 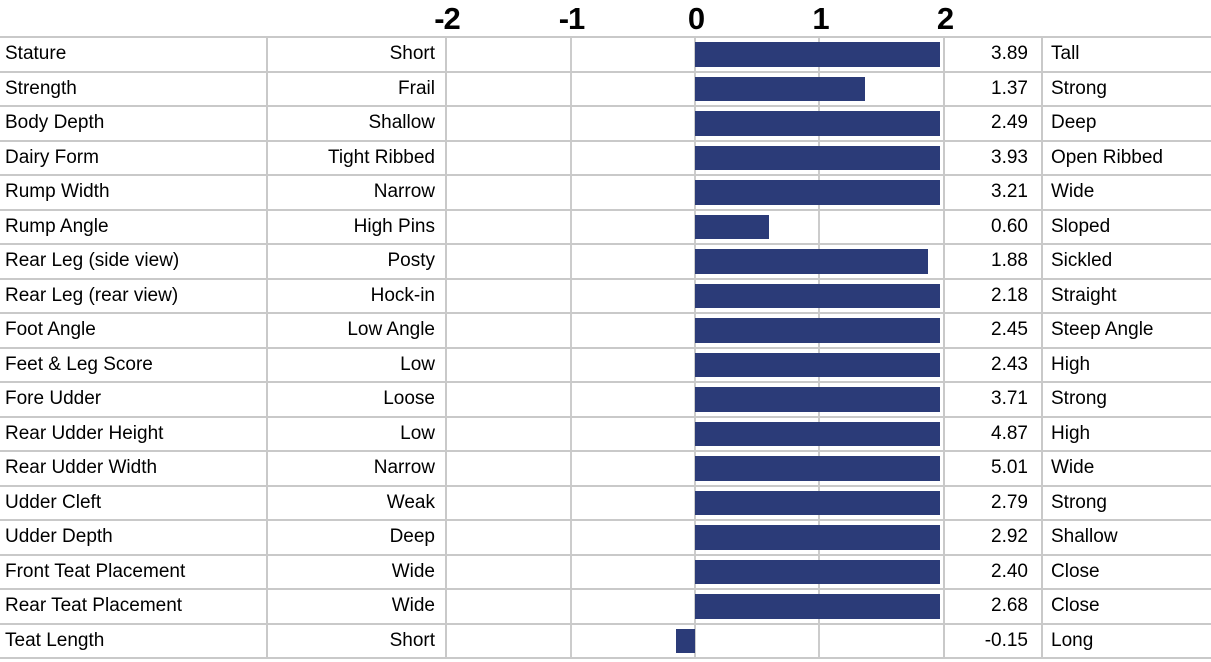 I want to click on table-row: Fore Udder Loose 3.71 Strong, so click(x=605, y=400).